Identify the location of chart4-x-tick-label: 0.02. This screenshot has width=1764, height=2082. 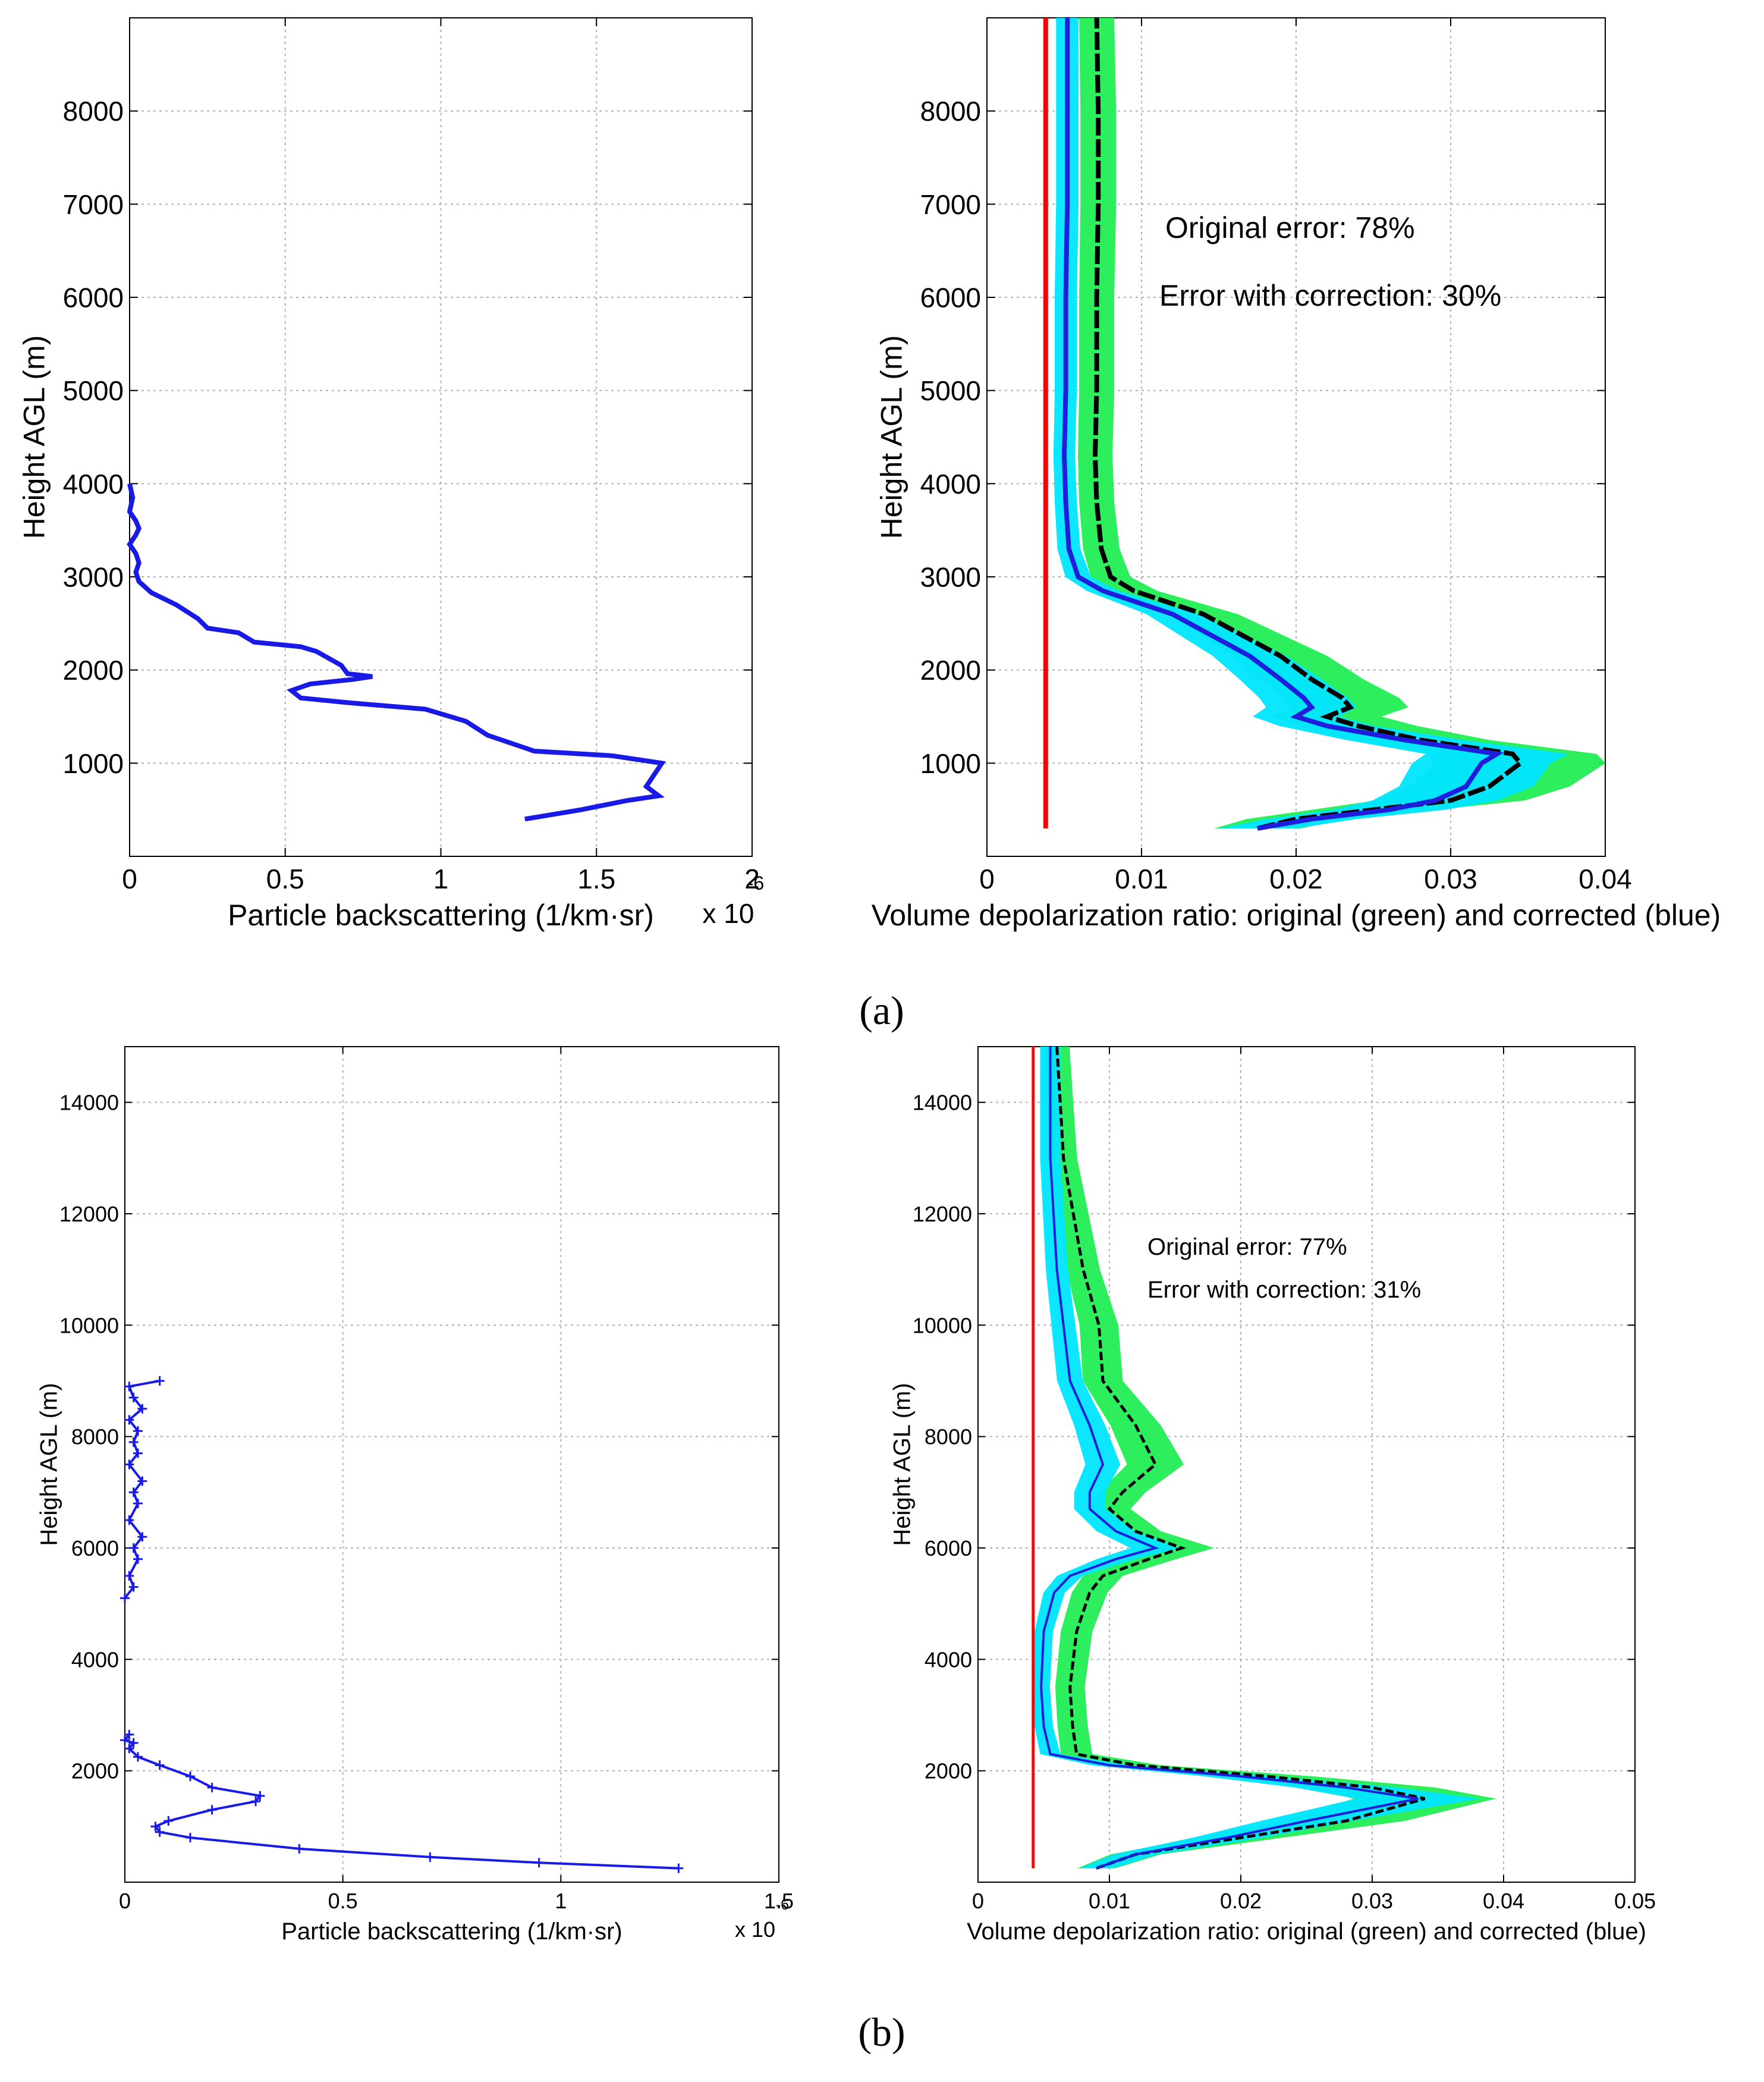
(1241, 1901).